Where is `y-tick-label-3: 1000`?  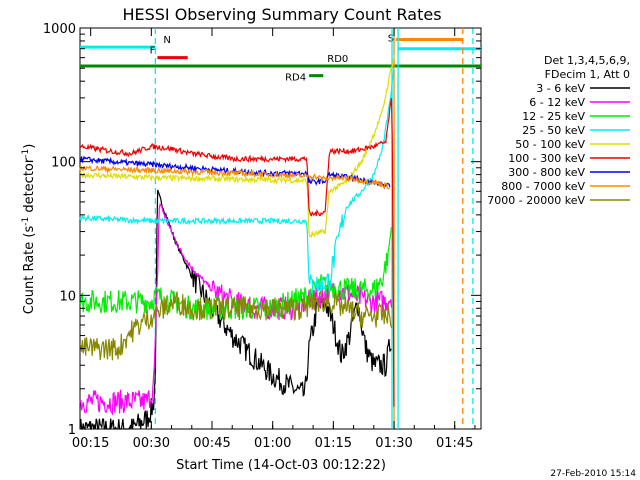
y-tick-label-3: 1000 is located at coordinates (59, 29).